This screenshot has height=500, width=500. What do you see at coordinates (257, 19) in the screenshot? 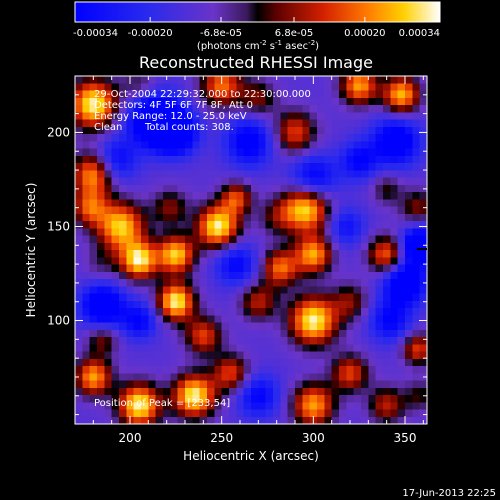
I see `colorbar-ticks` at bounding box center [257, 19].